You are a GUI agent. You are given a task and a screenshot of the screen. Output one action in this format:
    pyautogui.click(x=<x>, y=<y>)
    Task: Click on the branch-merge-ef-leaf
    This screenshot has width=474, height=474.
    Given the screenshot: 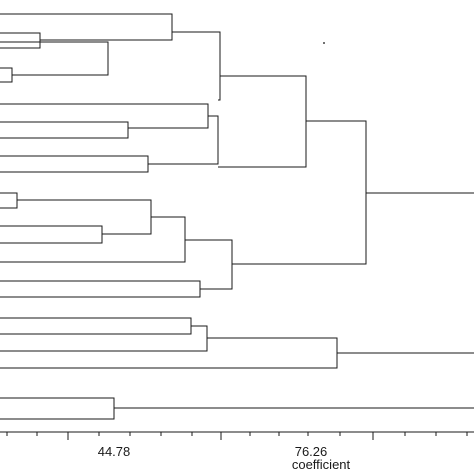 What is the action you would take?
    pyautogui.click(x=93, y=239)
    